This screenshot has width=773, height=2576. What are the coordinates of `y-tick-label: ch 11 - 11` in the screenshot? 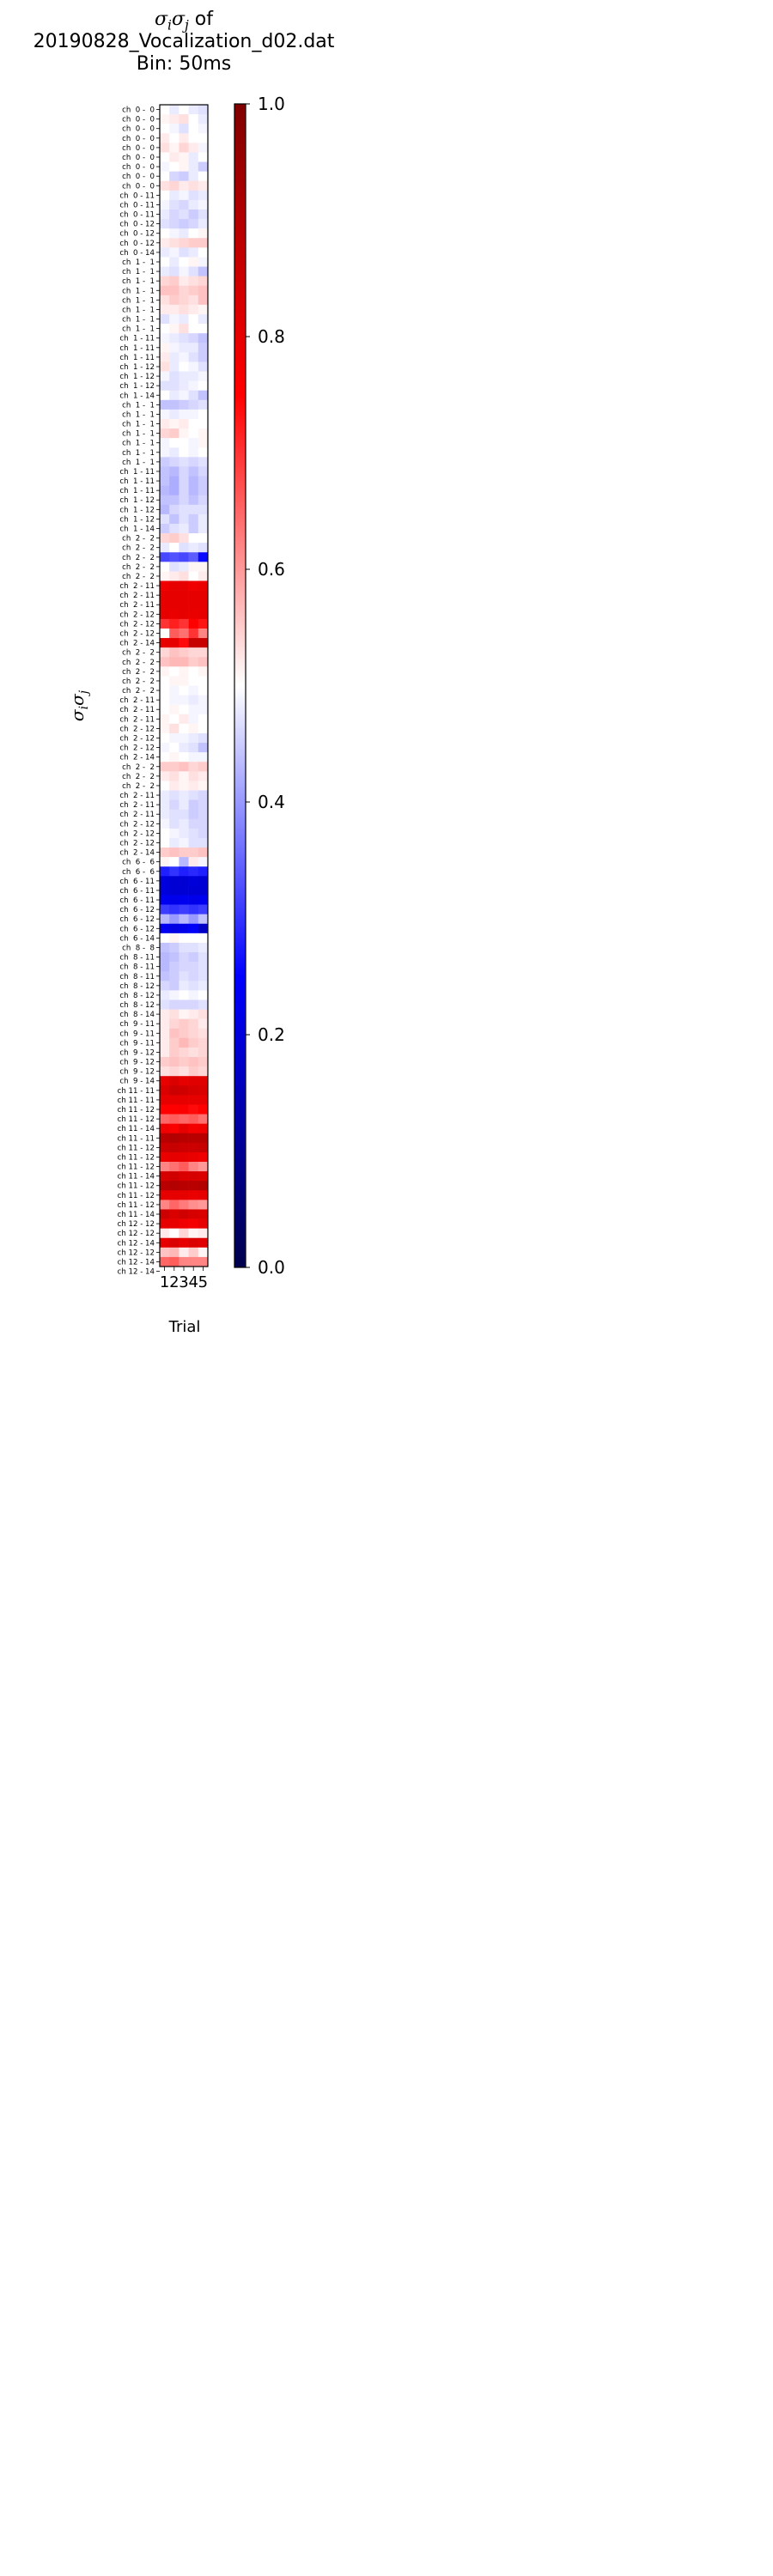 It's located at (136, 1101).